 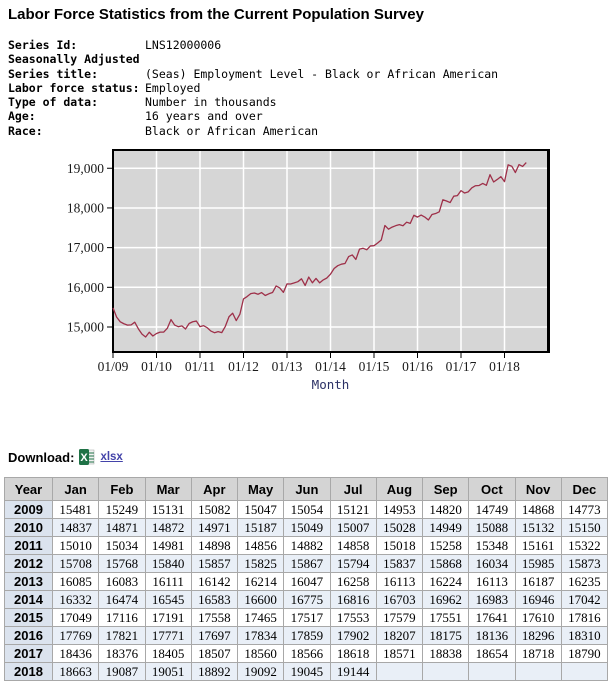 I want to click on type-of-data-label: Type of data:, so click(x=53, y=102).